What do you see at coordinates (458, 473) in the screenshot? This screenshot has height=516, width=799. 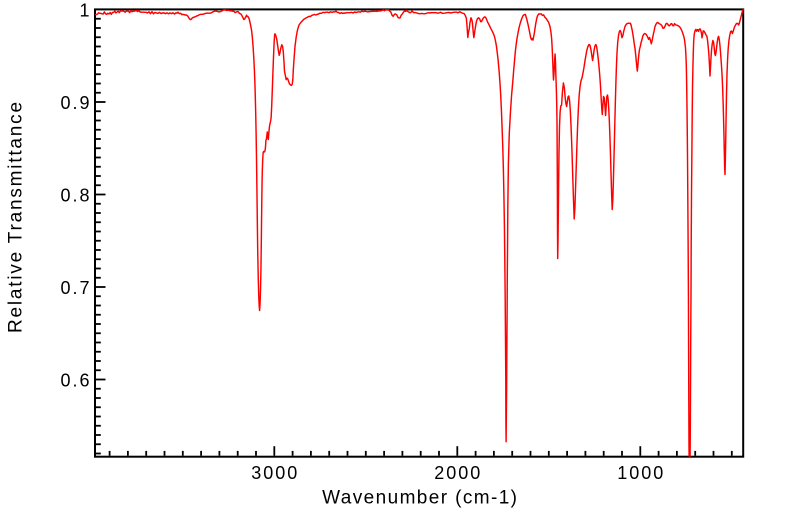 I see `svg-text: 2000` at bounding box center [458, 473].